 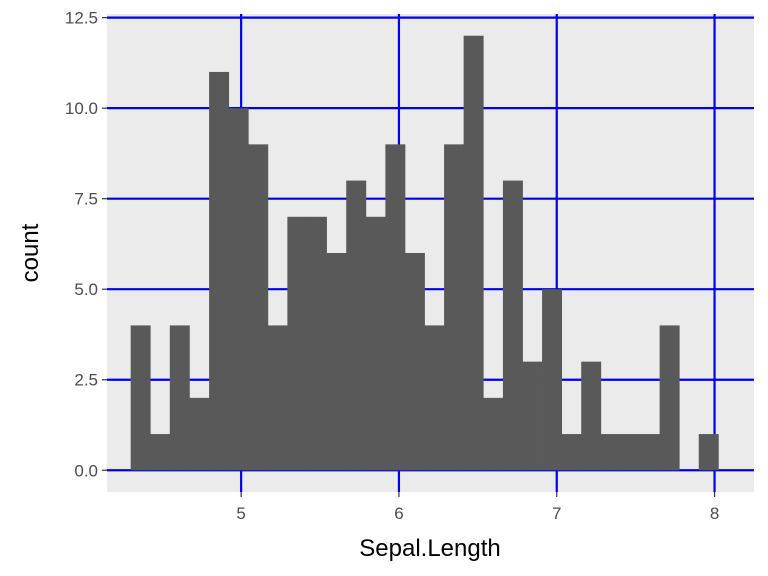 I want to click on x-tick-label: 6, so click(x=398, y=513).